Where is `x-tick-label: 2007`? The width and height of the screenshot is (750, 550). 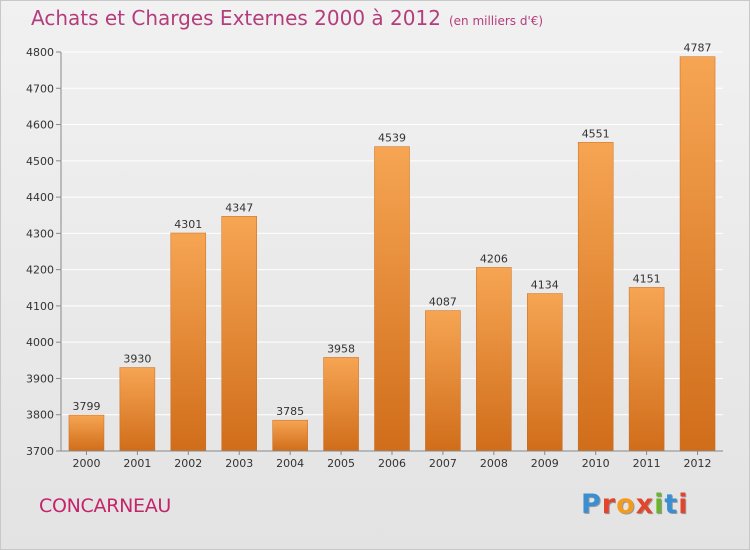
x-tick-label: 2007 is located at coordinates (443, 463).